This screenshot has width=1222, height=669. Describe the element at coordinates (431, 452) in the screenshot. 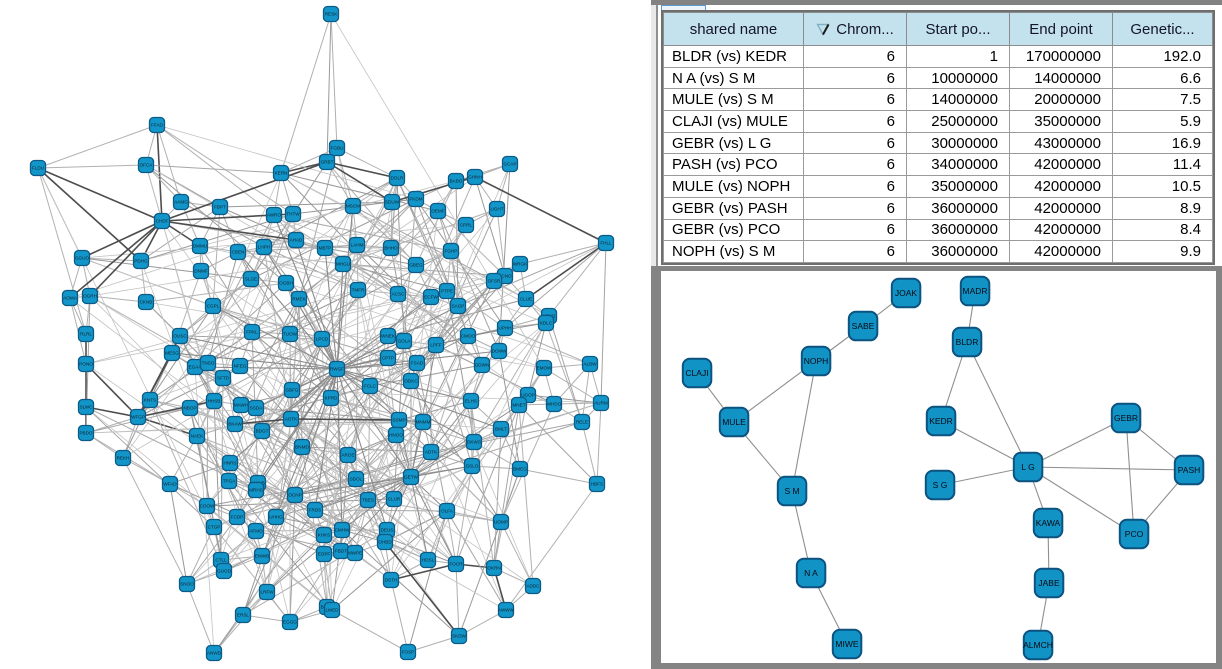

I see `svg-text: ADTK` at that location.